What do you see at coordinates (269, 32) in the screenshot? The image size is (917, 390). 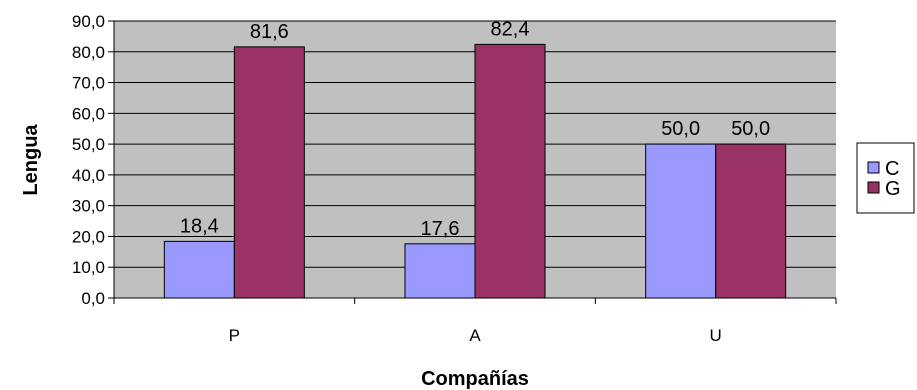 I see `data-label: 81,6` at bounding box center [269, 32].